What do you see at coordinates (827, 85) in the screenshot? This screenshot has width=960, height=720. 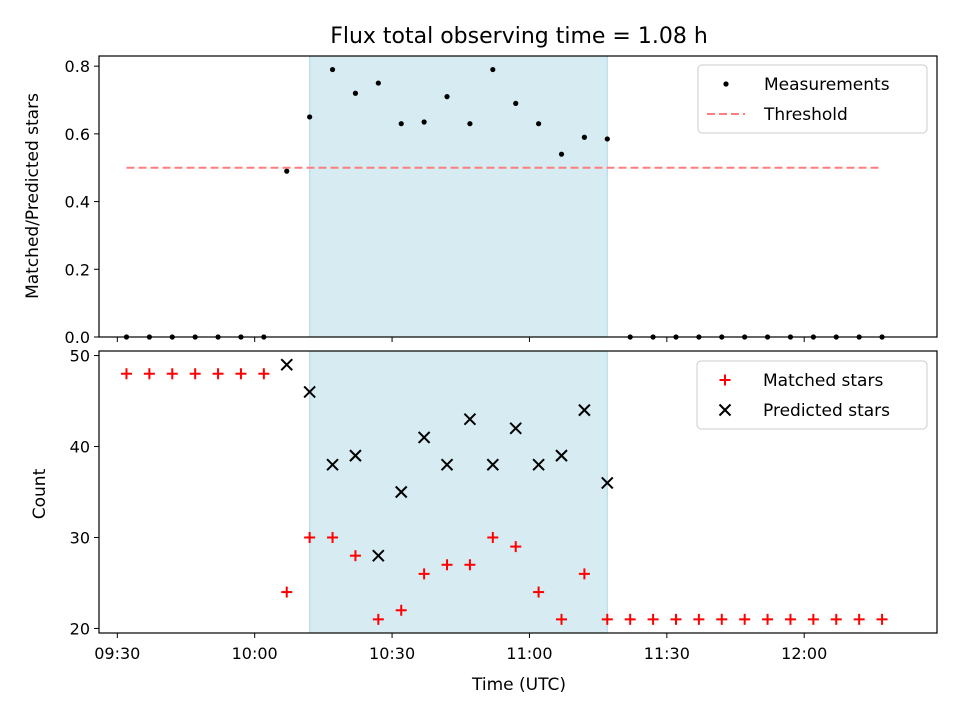 I see `legend-label: Measurements` at bounding box center [827, 85].